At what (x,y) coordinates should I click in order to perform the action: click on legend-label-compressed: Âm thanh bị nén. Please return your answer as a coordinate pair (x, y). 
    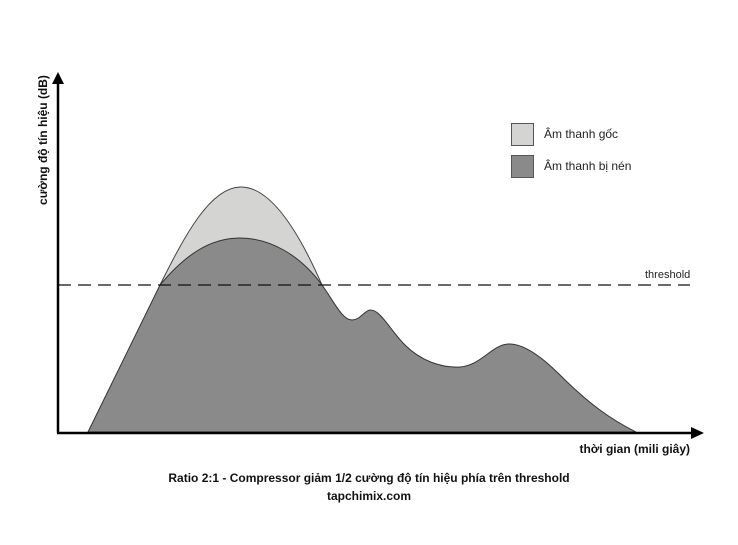
    Looking at the image, I should click on (588, 166).